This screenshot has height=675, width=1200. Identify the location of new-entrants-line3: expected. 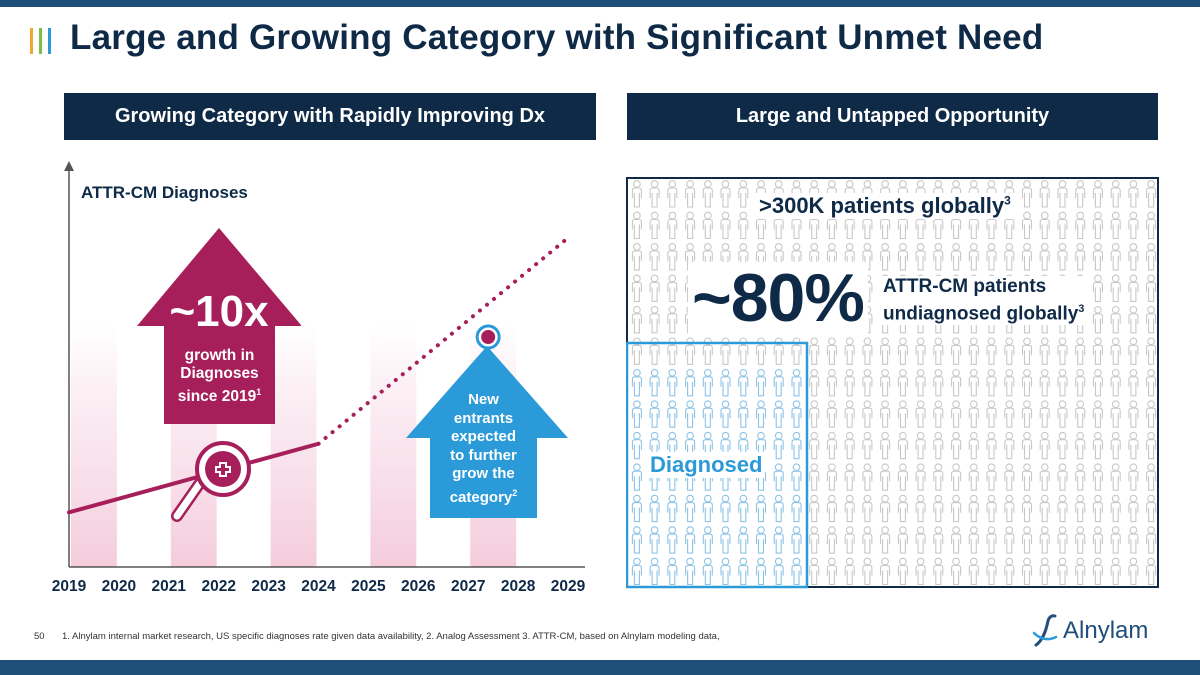
(483, 436).